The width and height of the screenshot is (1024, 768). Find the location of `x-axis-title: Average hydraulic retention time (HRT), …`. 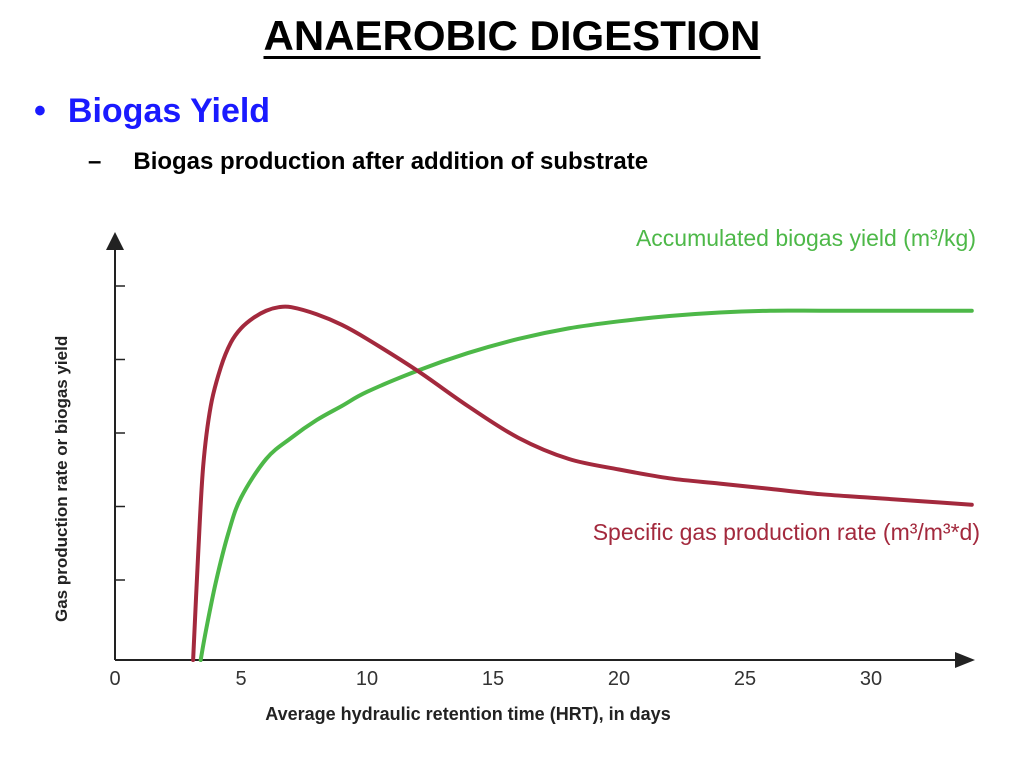

x-axis-title: Average hydraulic retention time (HRT), … is located at coordinates (467, 714).